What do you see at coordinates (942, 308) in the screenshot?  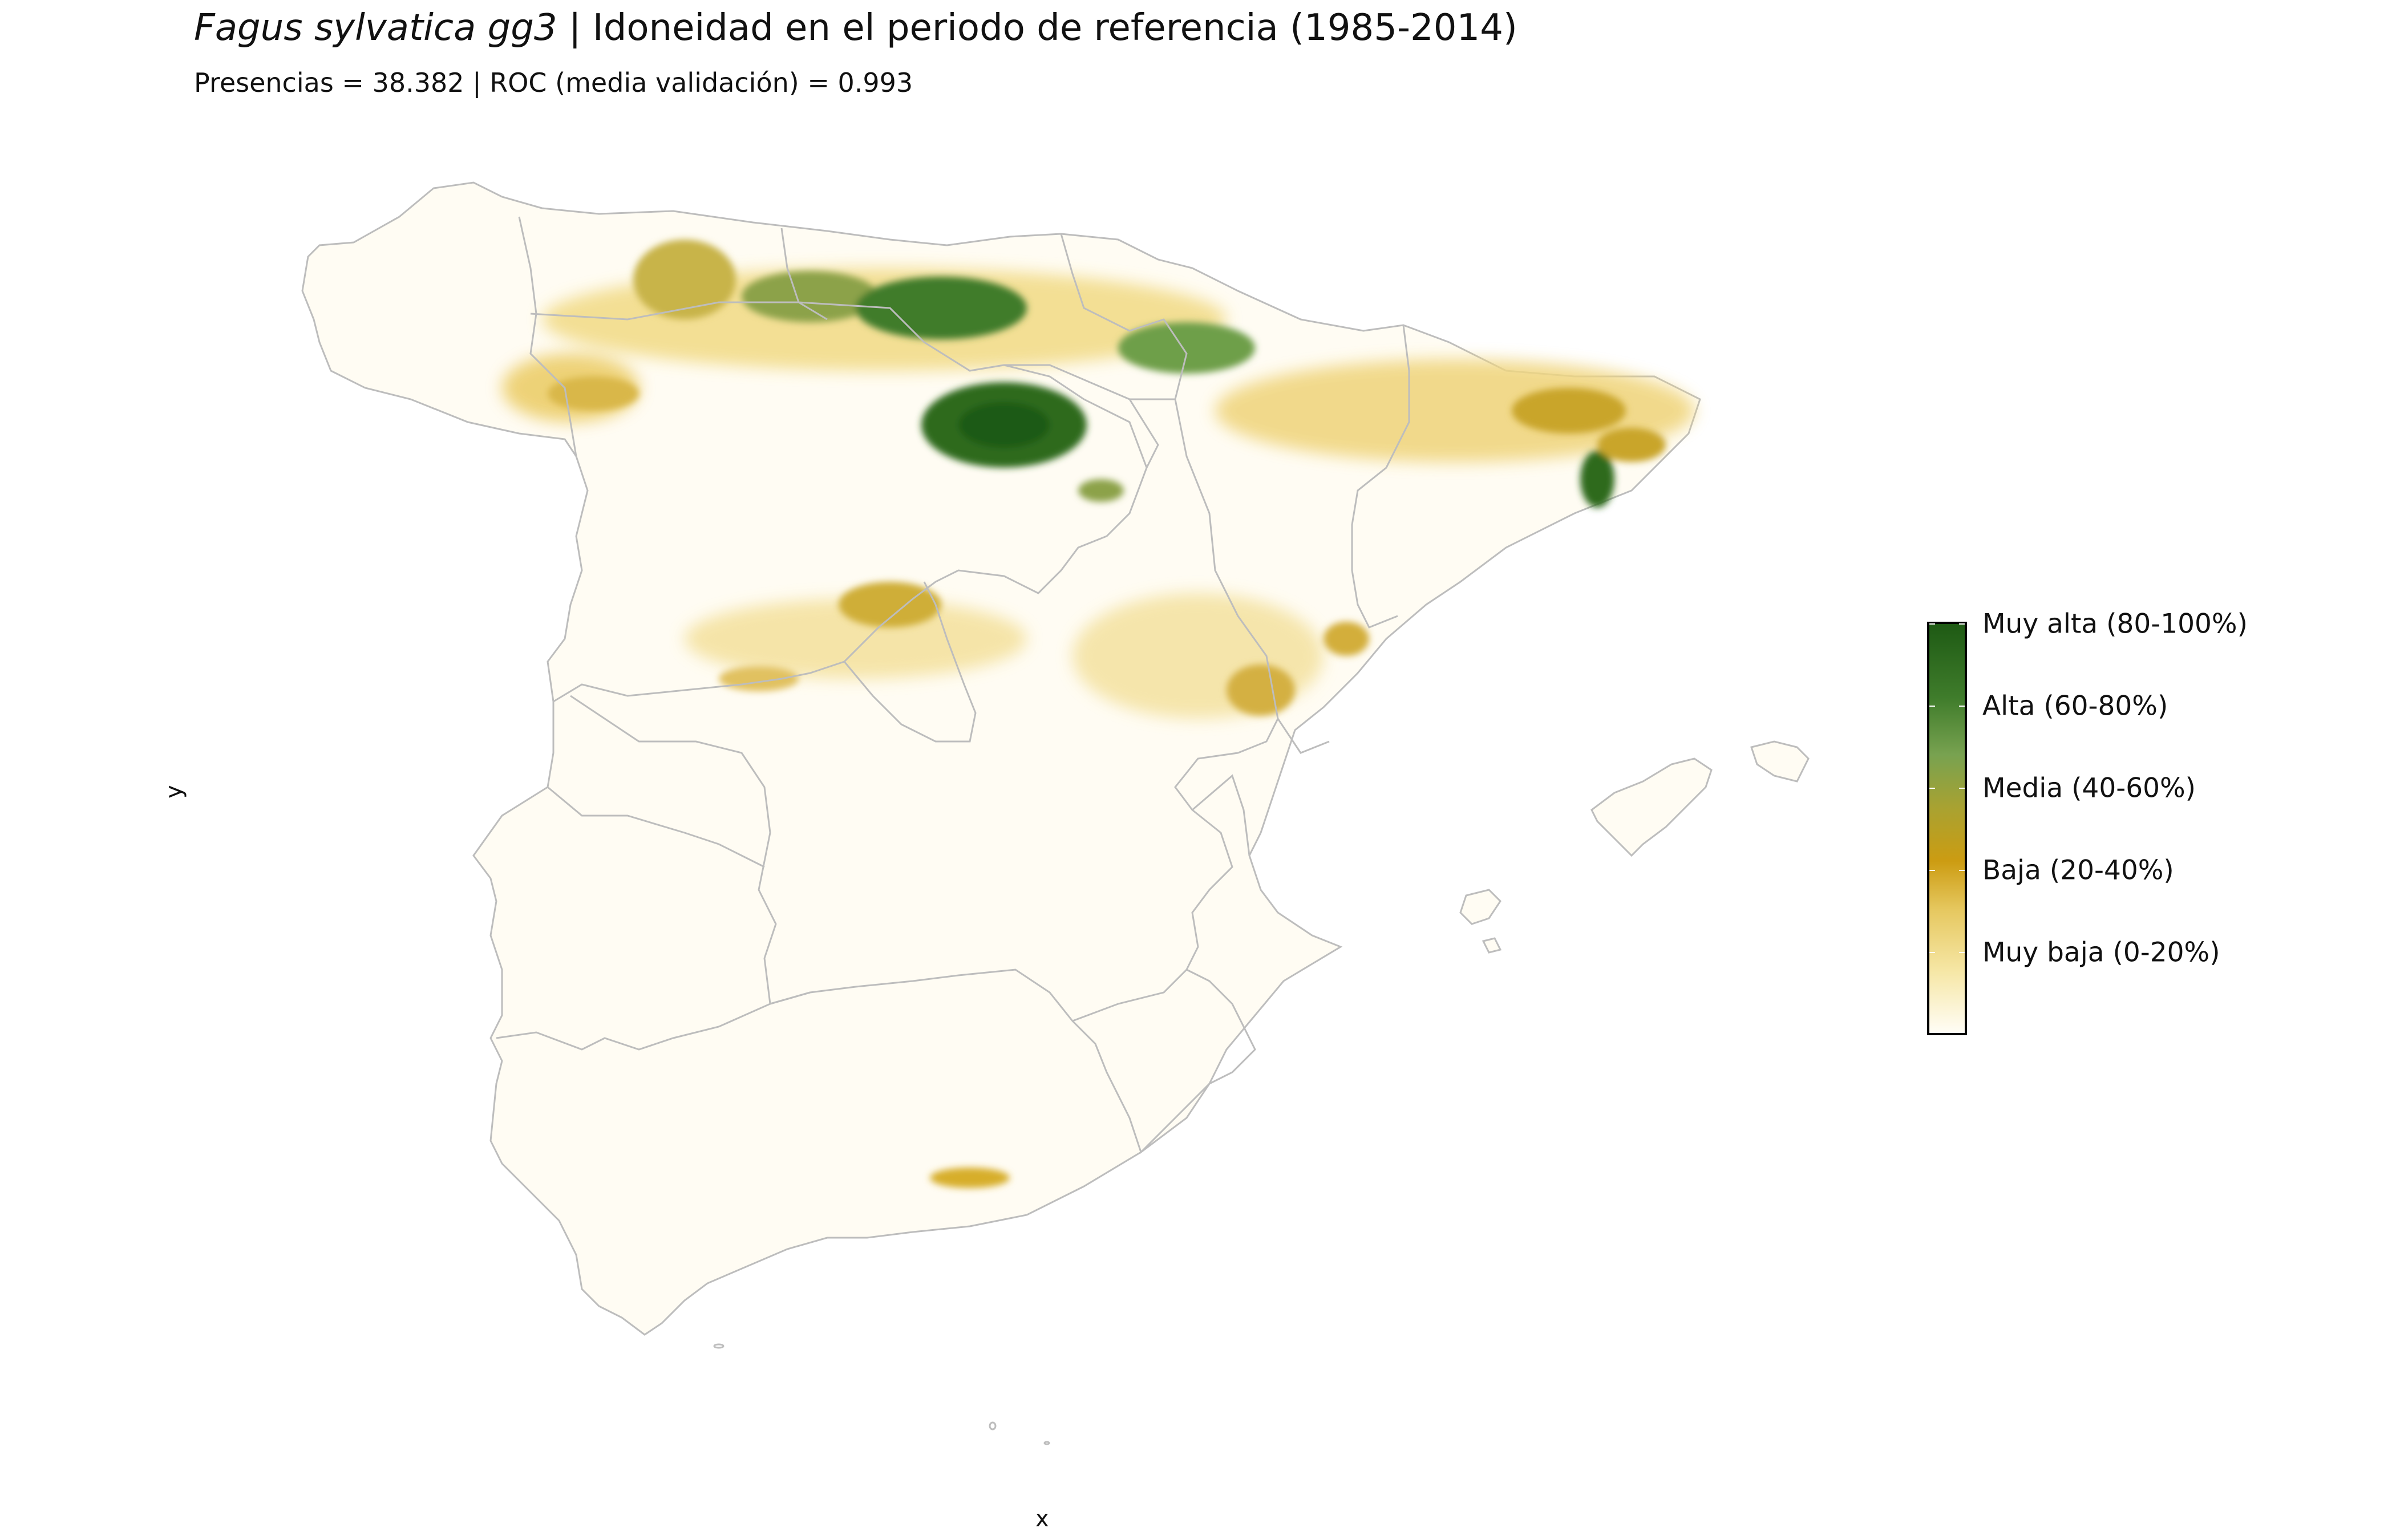 I see `basque-mountains-muy-alta` at bounding box center [942, 308].